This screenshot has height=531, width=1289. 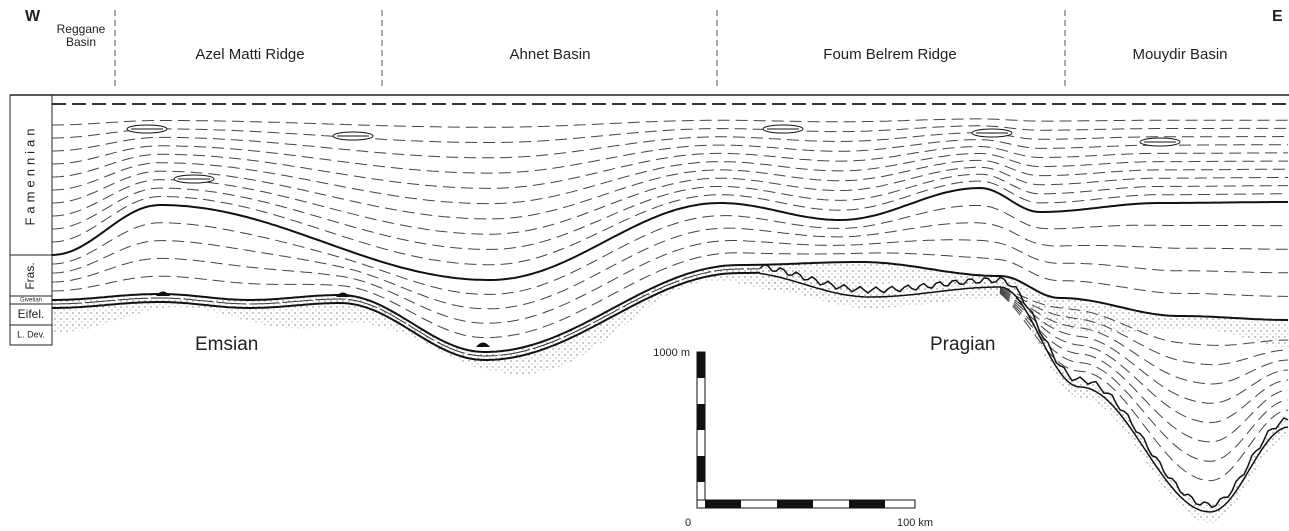 I want to click on scale-label: 0, so click(x=688, y=523).